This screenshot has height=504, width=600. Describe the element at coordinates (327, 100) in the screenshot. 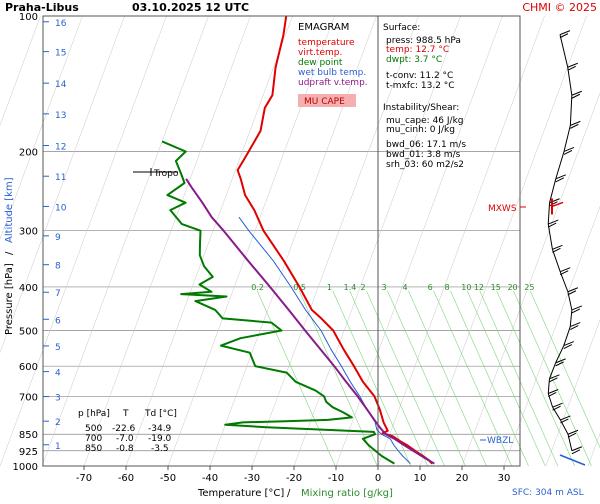

I see `mu-cape-badge` at that location.